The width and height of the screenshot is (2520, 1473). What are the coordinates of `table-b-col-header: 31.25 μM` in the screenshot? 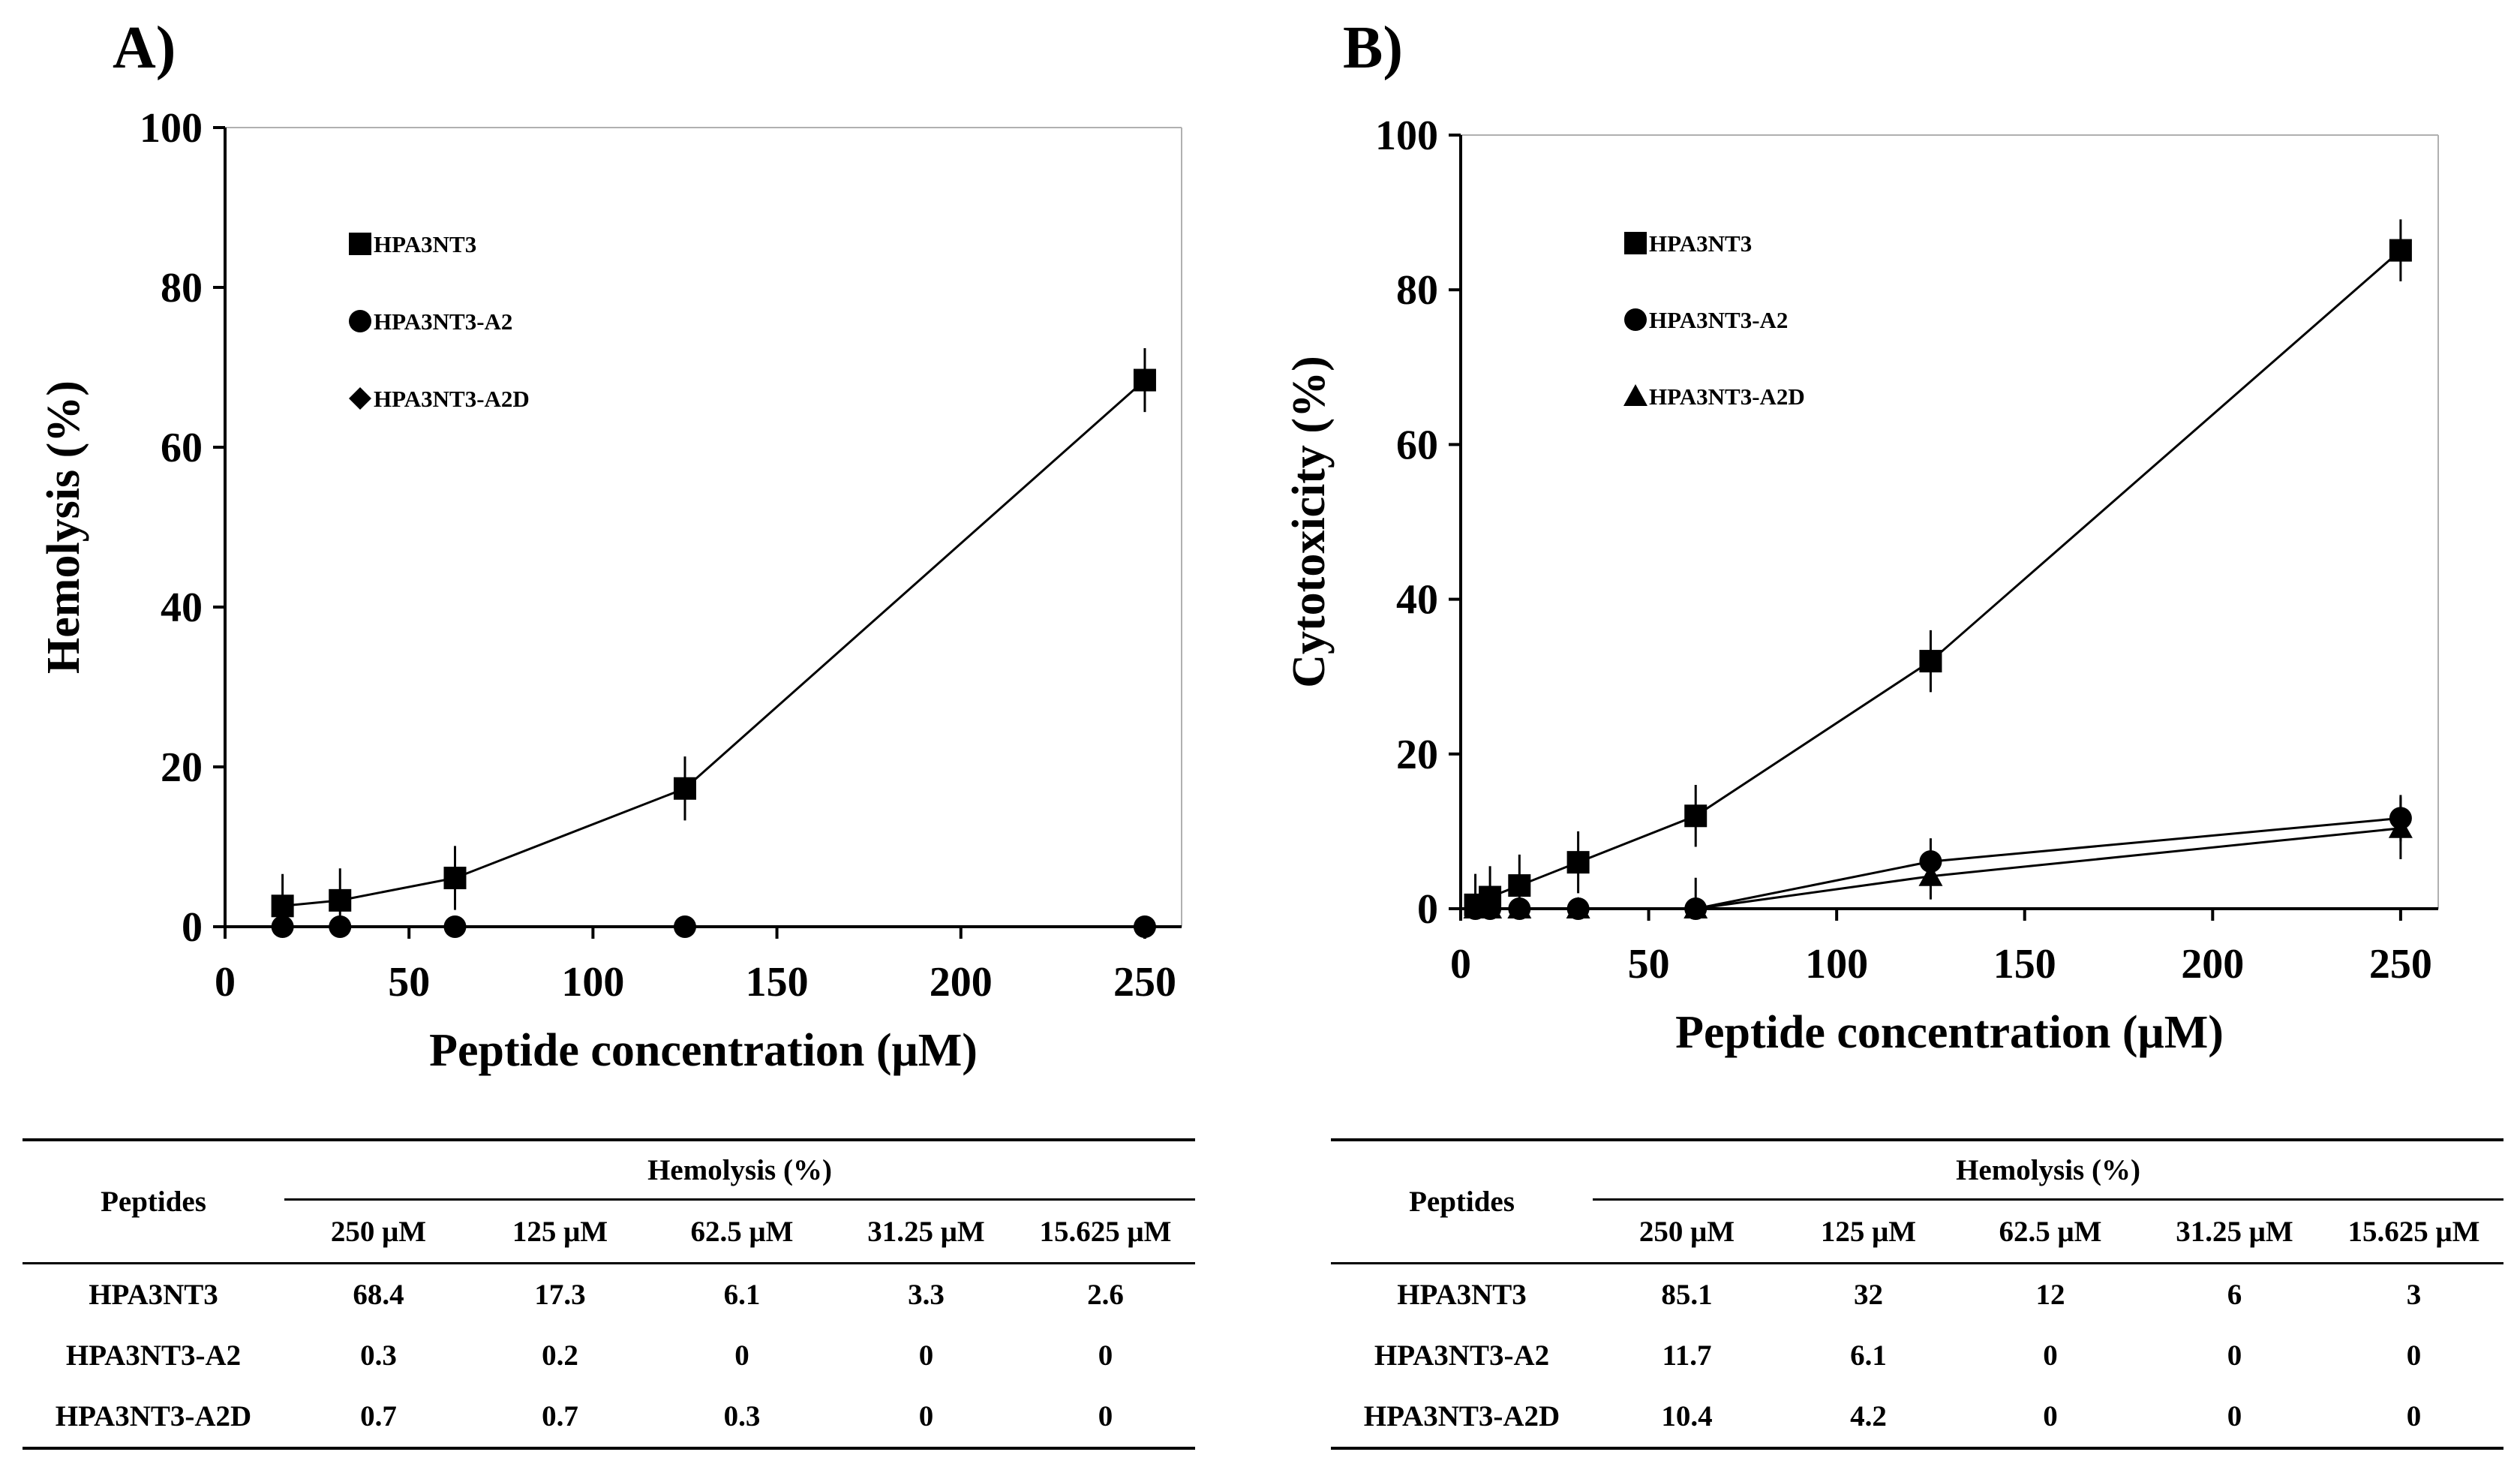 It's located at (2234, 1231).